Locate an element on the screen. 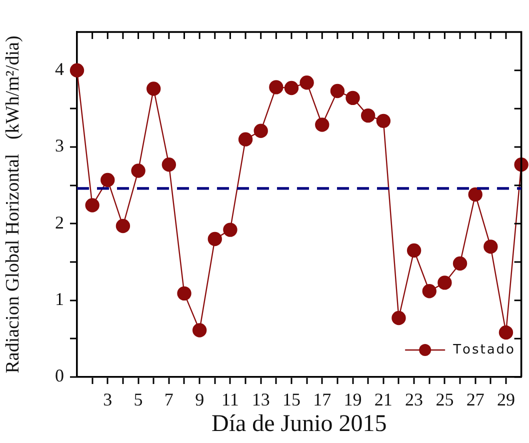 Image resolution: width=529 pixels, height=443 pixels. x-tick-label: 11 is located at coordinates (230, 400).